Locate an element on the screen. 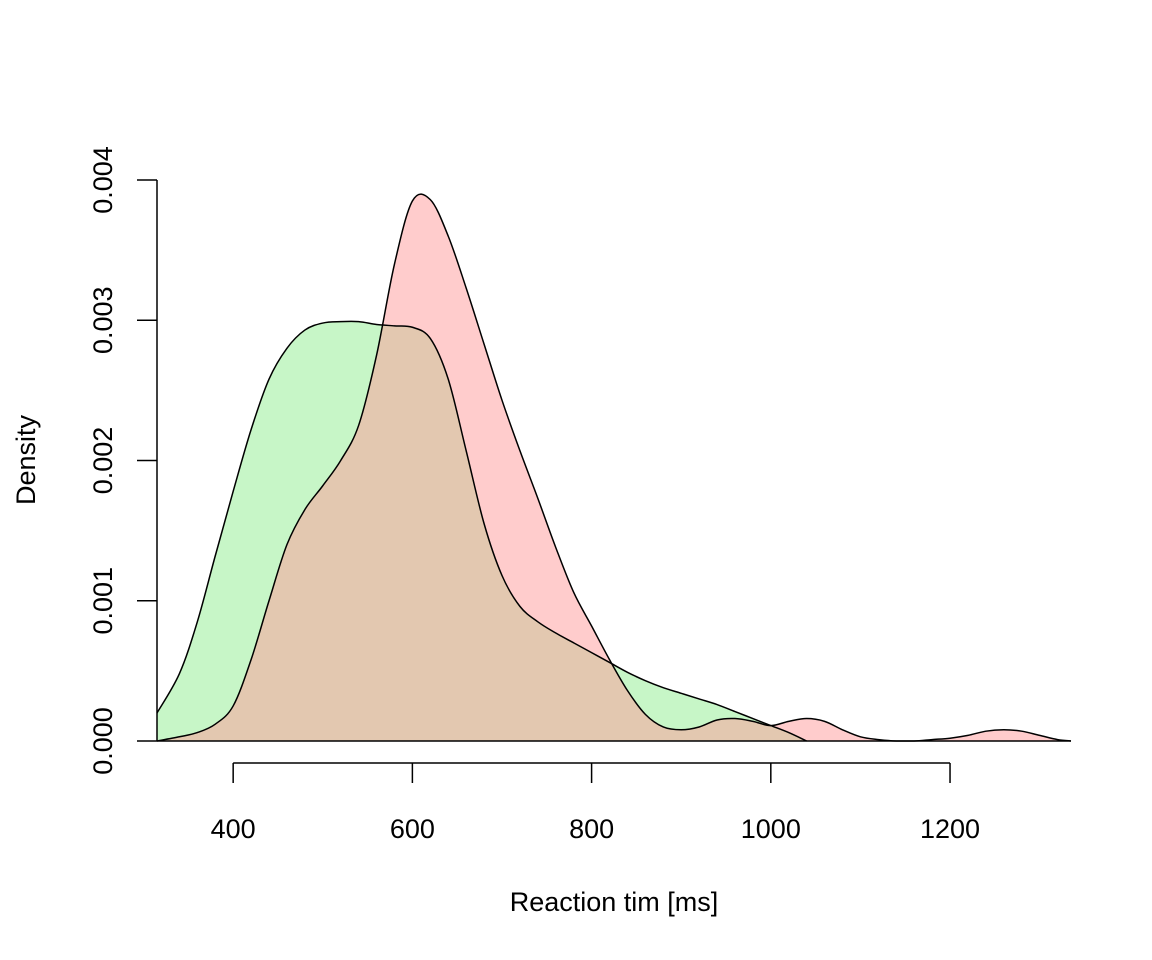 The image size is (1152, 960). y-tick-label: 0.004 is located at coordinates (103, 180).